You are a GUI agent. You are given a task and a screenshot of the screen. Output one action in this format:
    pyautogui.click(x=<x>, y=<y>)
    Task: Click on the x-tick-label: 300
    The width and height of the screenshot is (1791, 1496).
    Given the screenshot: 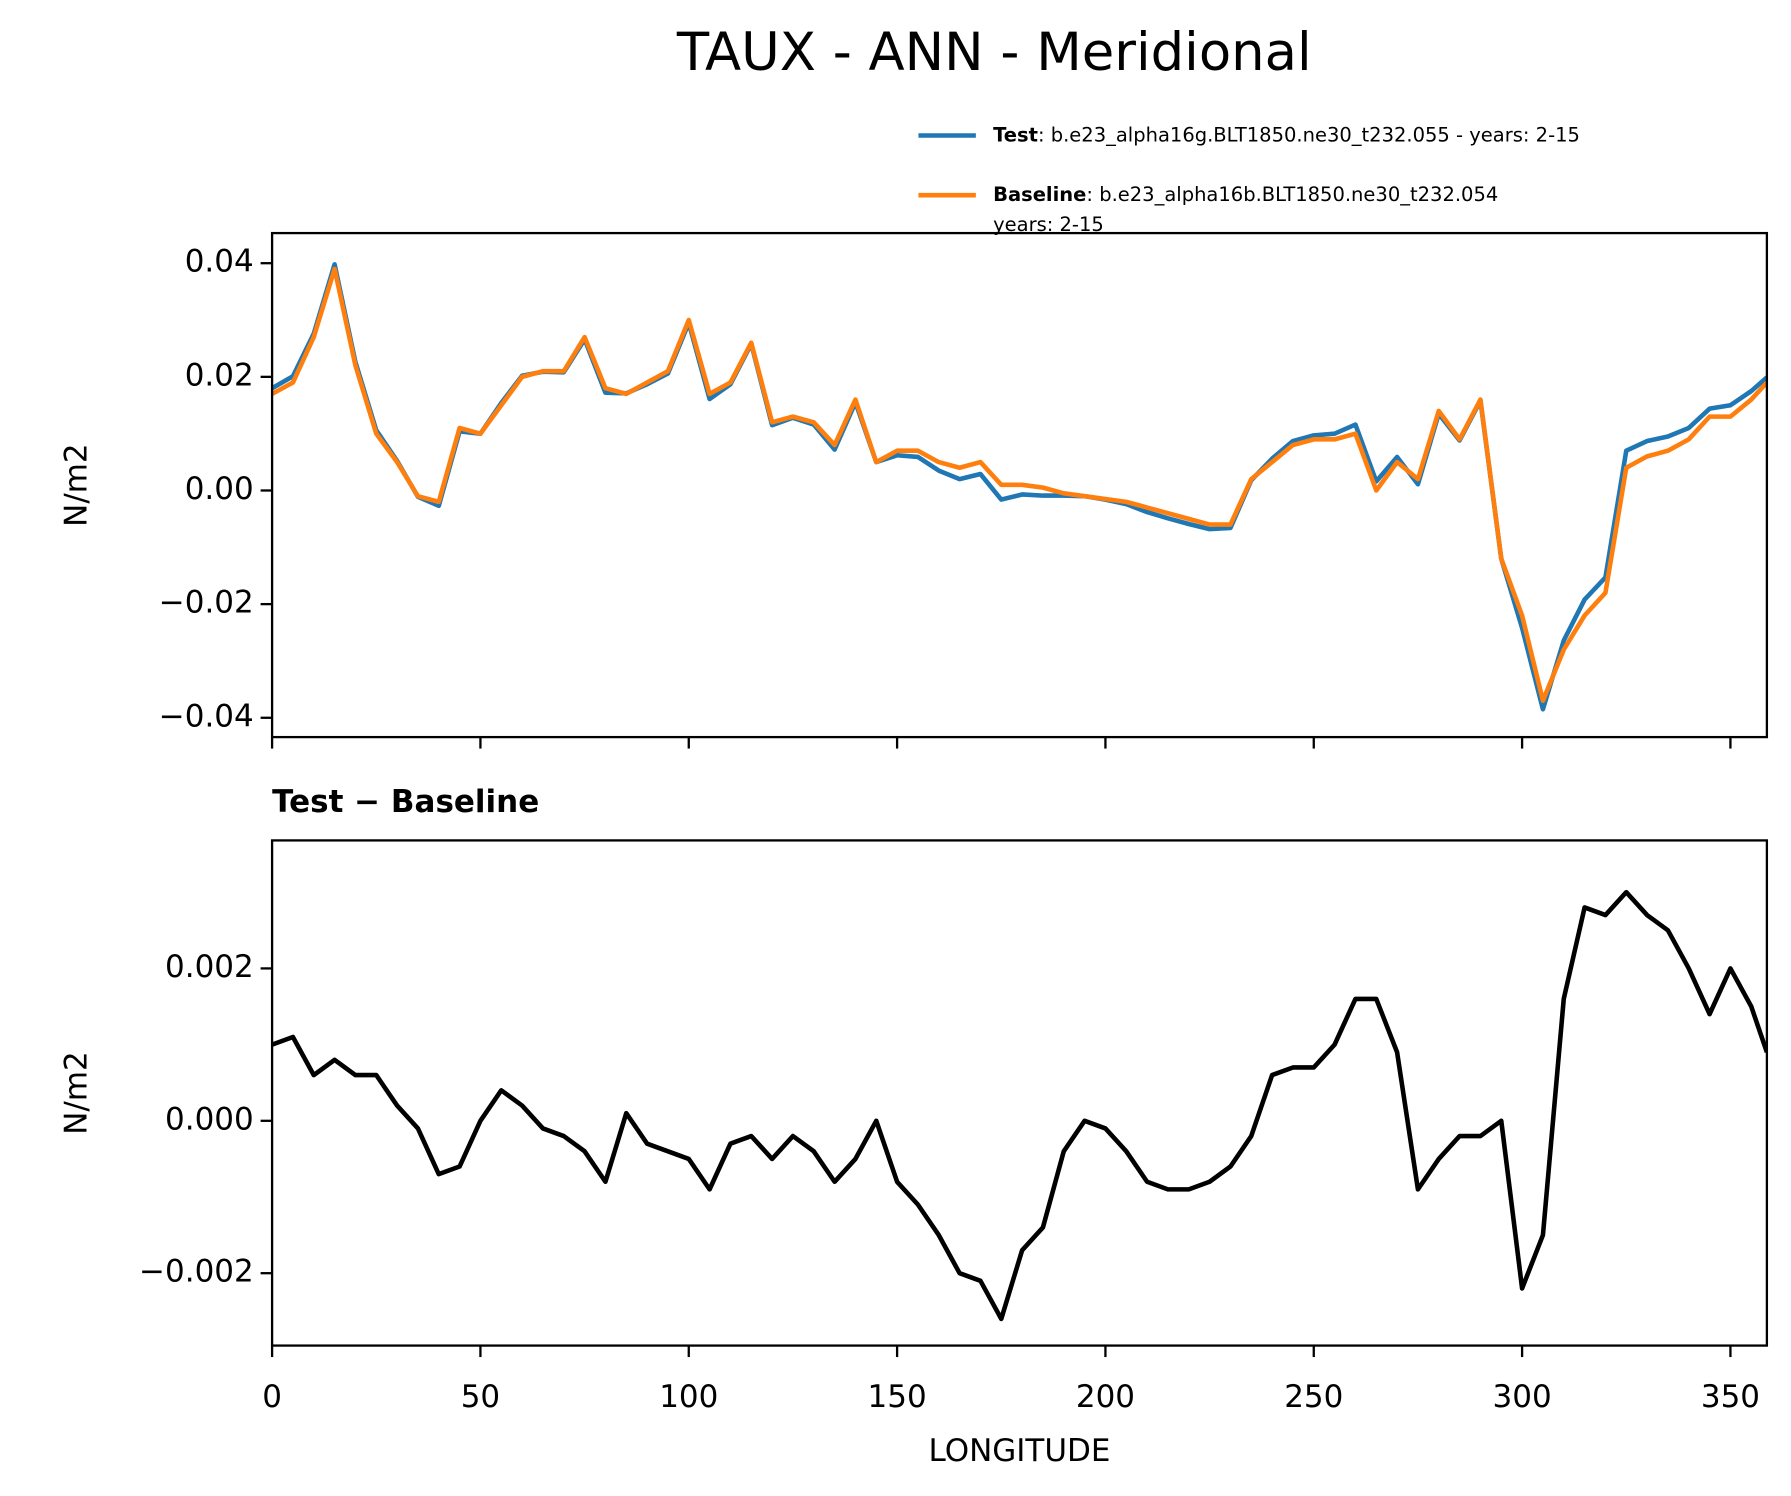 What is the action you would take?
    pyautogui.click(x=1522, y=1397)
    